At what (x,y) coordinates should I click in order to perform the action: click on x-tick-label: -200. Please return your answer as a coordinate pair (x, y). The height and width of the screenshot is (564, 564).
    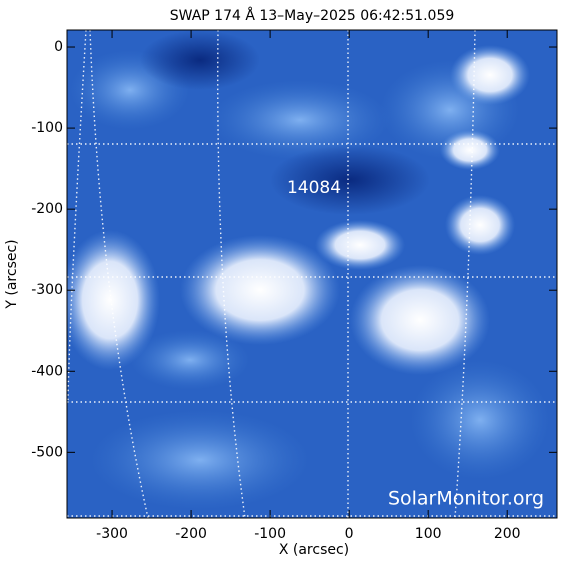
    Looking at the image, I should click on (191, 534).